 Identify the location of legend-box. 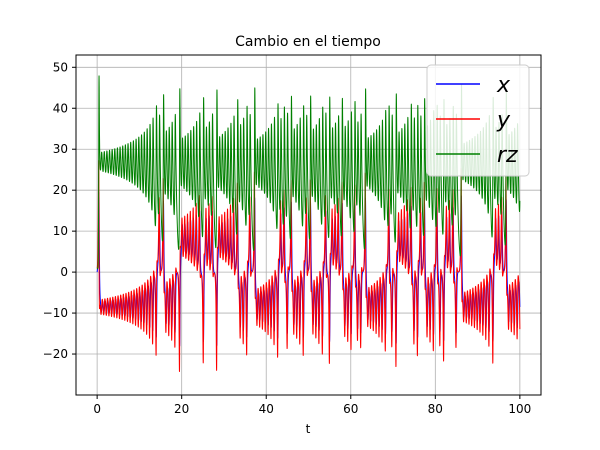
(478, 120).